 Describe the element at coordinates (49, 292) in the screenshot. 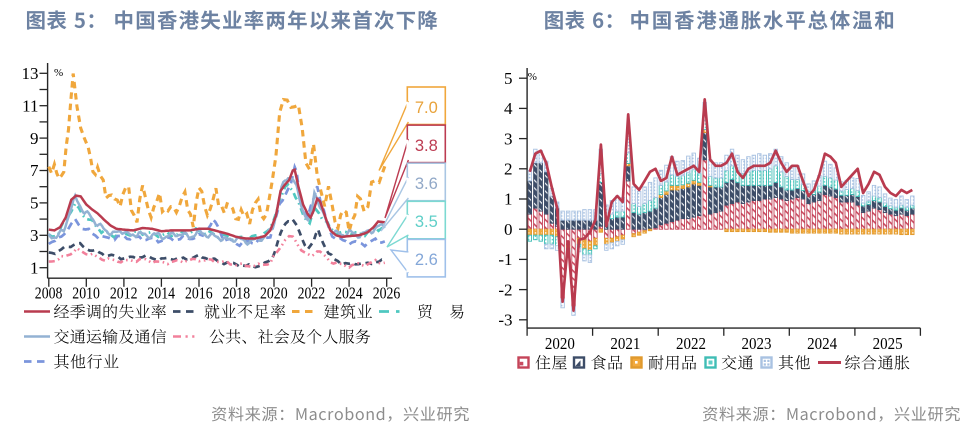

I see `svg-text: 2008` at that location.